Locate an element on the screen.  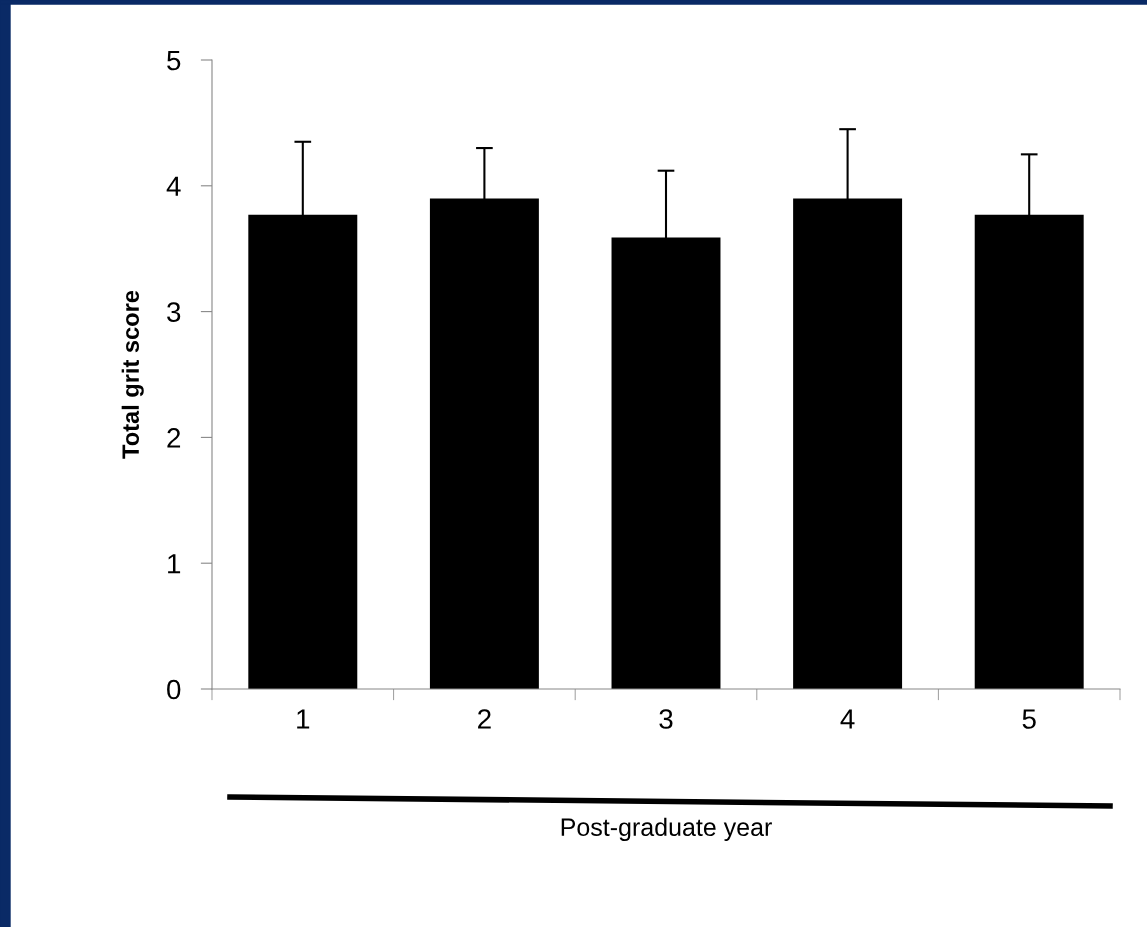
x-tick-label: 2 is located at coordinates (484, 719).